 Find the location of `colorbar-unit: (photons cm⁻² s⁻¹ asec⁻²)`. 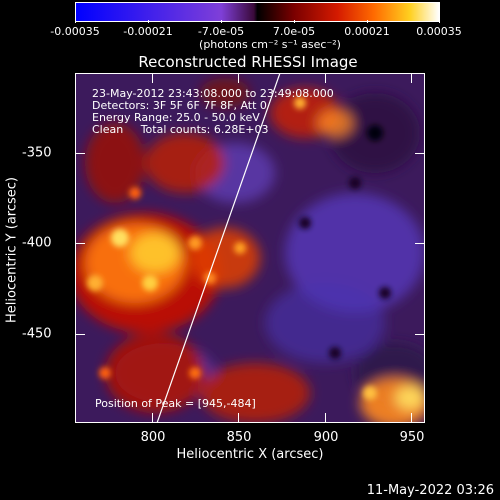

colorbar-unit: (photons cm⁻² s⁻¹ asec⁻²) is located at coordinates (270, 44).